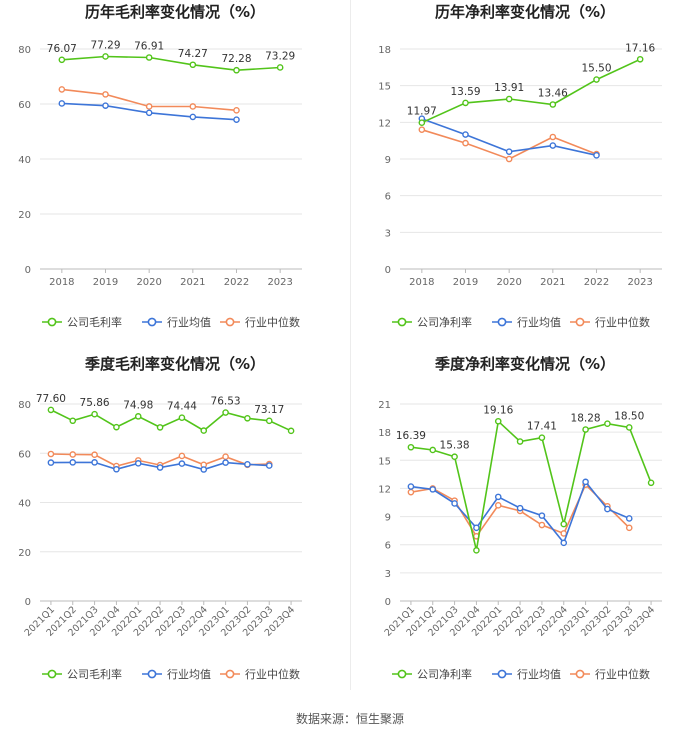 The image size is (700, 734). What do you see at coordinates (411, 436) in the screenshot?
I see `data-label: 16.39` at bounding box center [411, 436].